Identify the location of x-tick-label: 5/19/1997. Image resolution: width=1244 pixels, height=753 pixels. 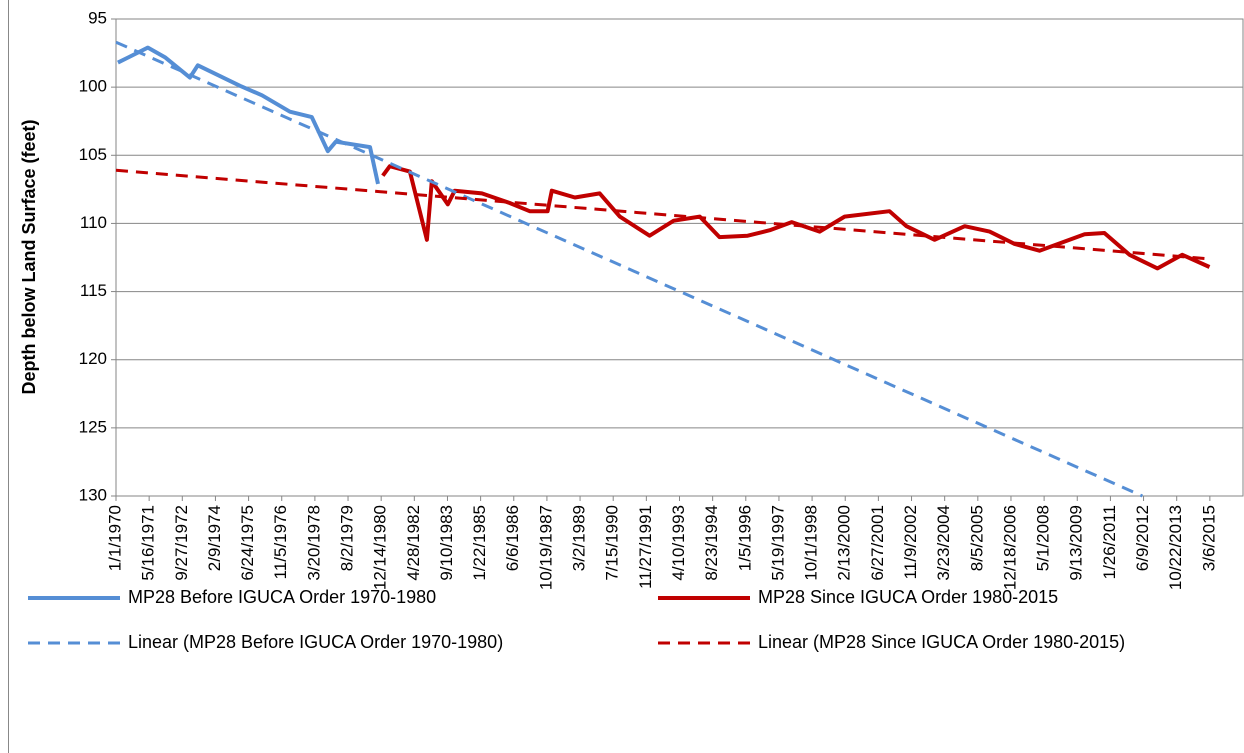
(777, 543).